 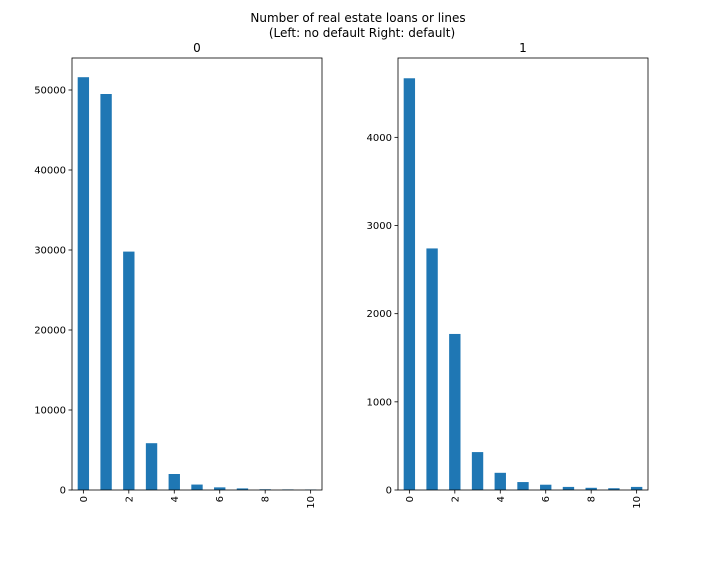 What do you see at coordinates (197, 48) in the screenshot?
I see `panel-title-0: 0` at bounding box center [197, 48].